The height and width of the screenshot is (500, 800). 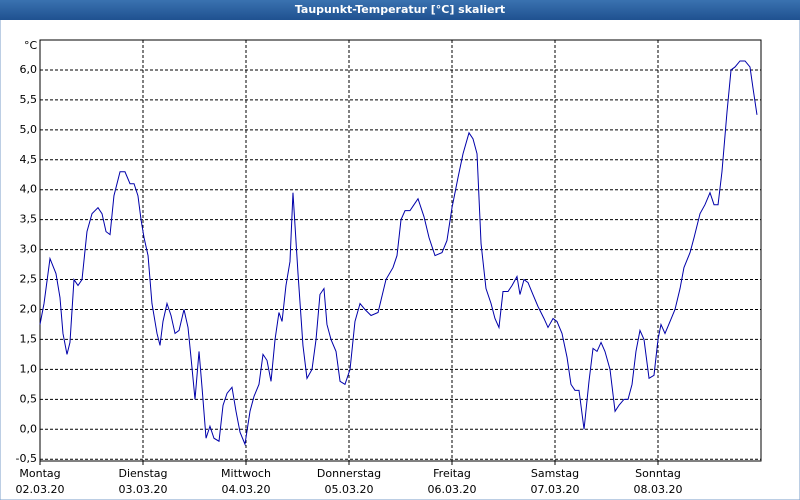 What do you see at coordinates (29, 249) in the screenshot?
I see `y-tick-label: 3,0` at bounding box center [29, 249].